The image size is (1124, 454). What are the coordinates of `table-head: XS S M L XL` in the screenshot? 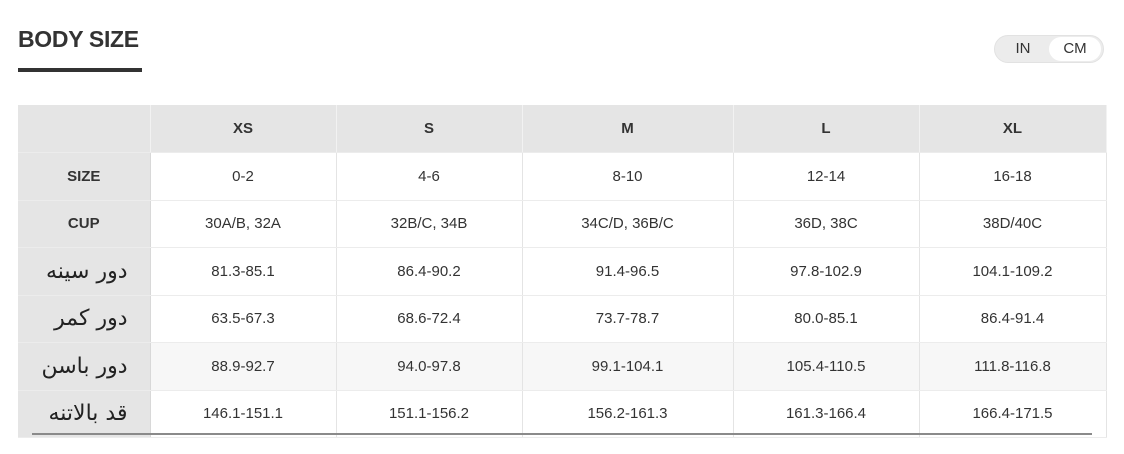 It's located at (562, 129).